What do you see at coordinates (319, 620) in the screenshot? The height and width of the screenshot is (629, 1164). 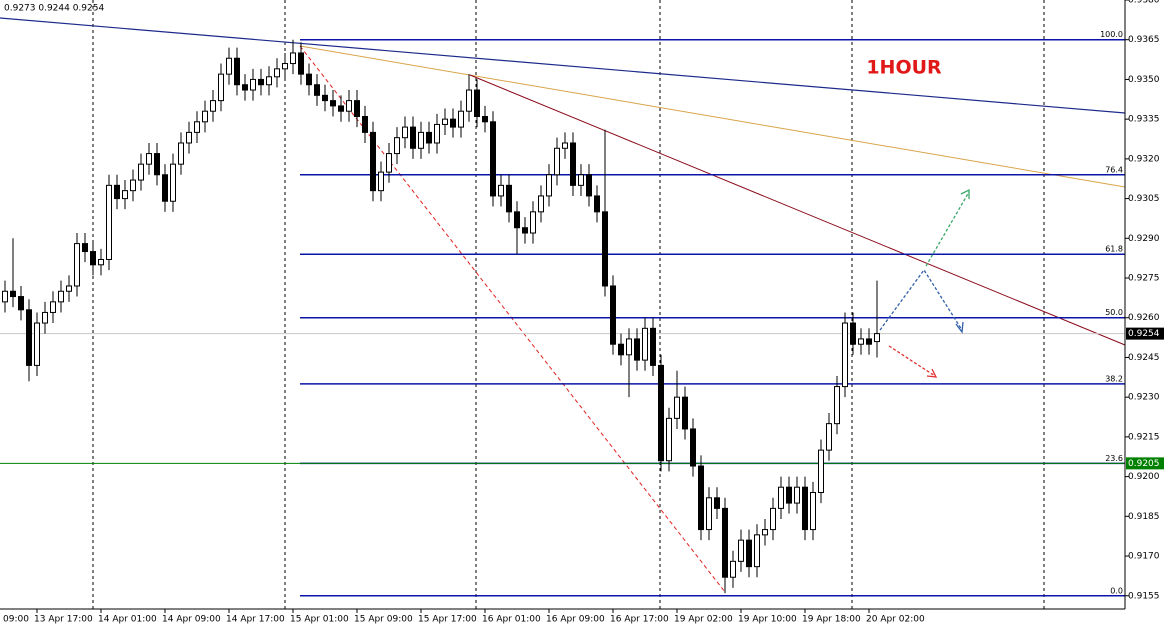 I see `x-tick-label: 15 Apr 01:00` at bounding box center [319, 620].